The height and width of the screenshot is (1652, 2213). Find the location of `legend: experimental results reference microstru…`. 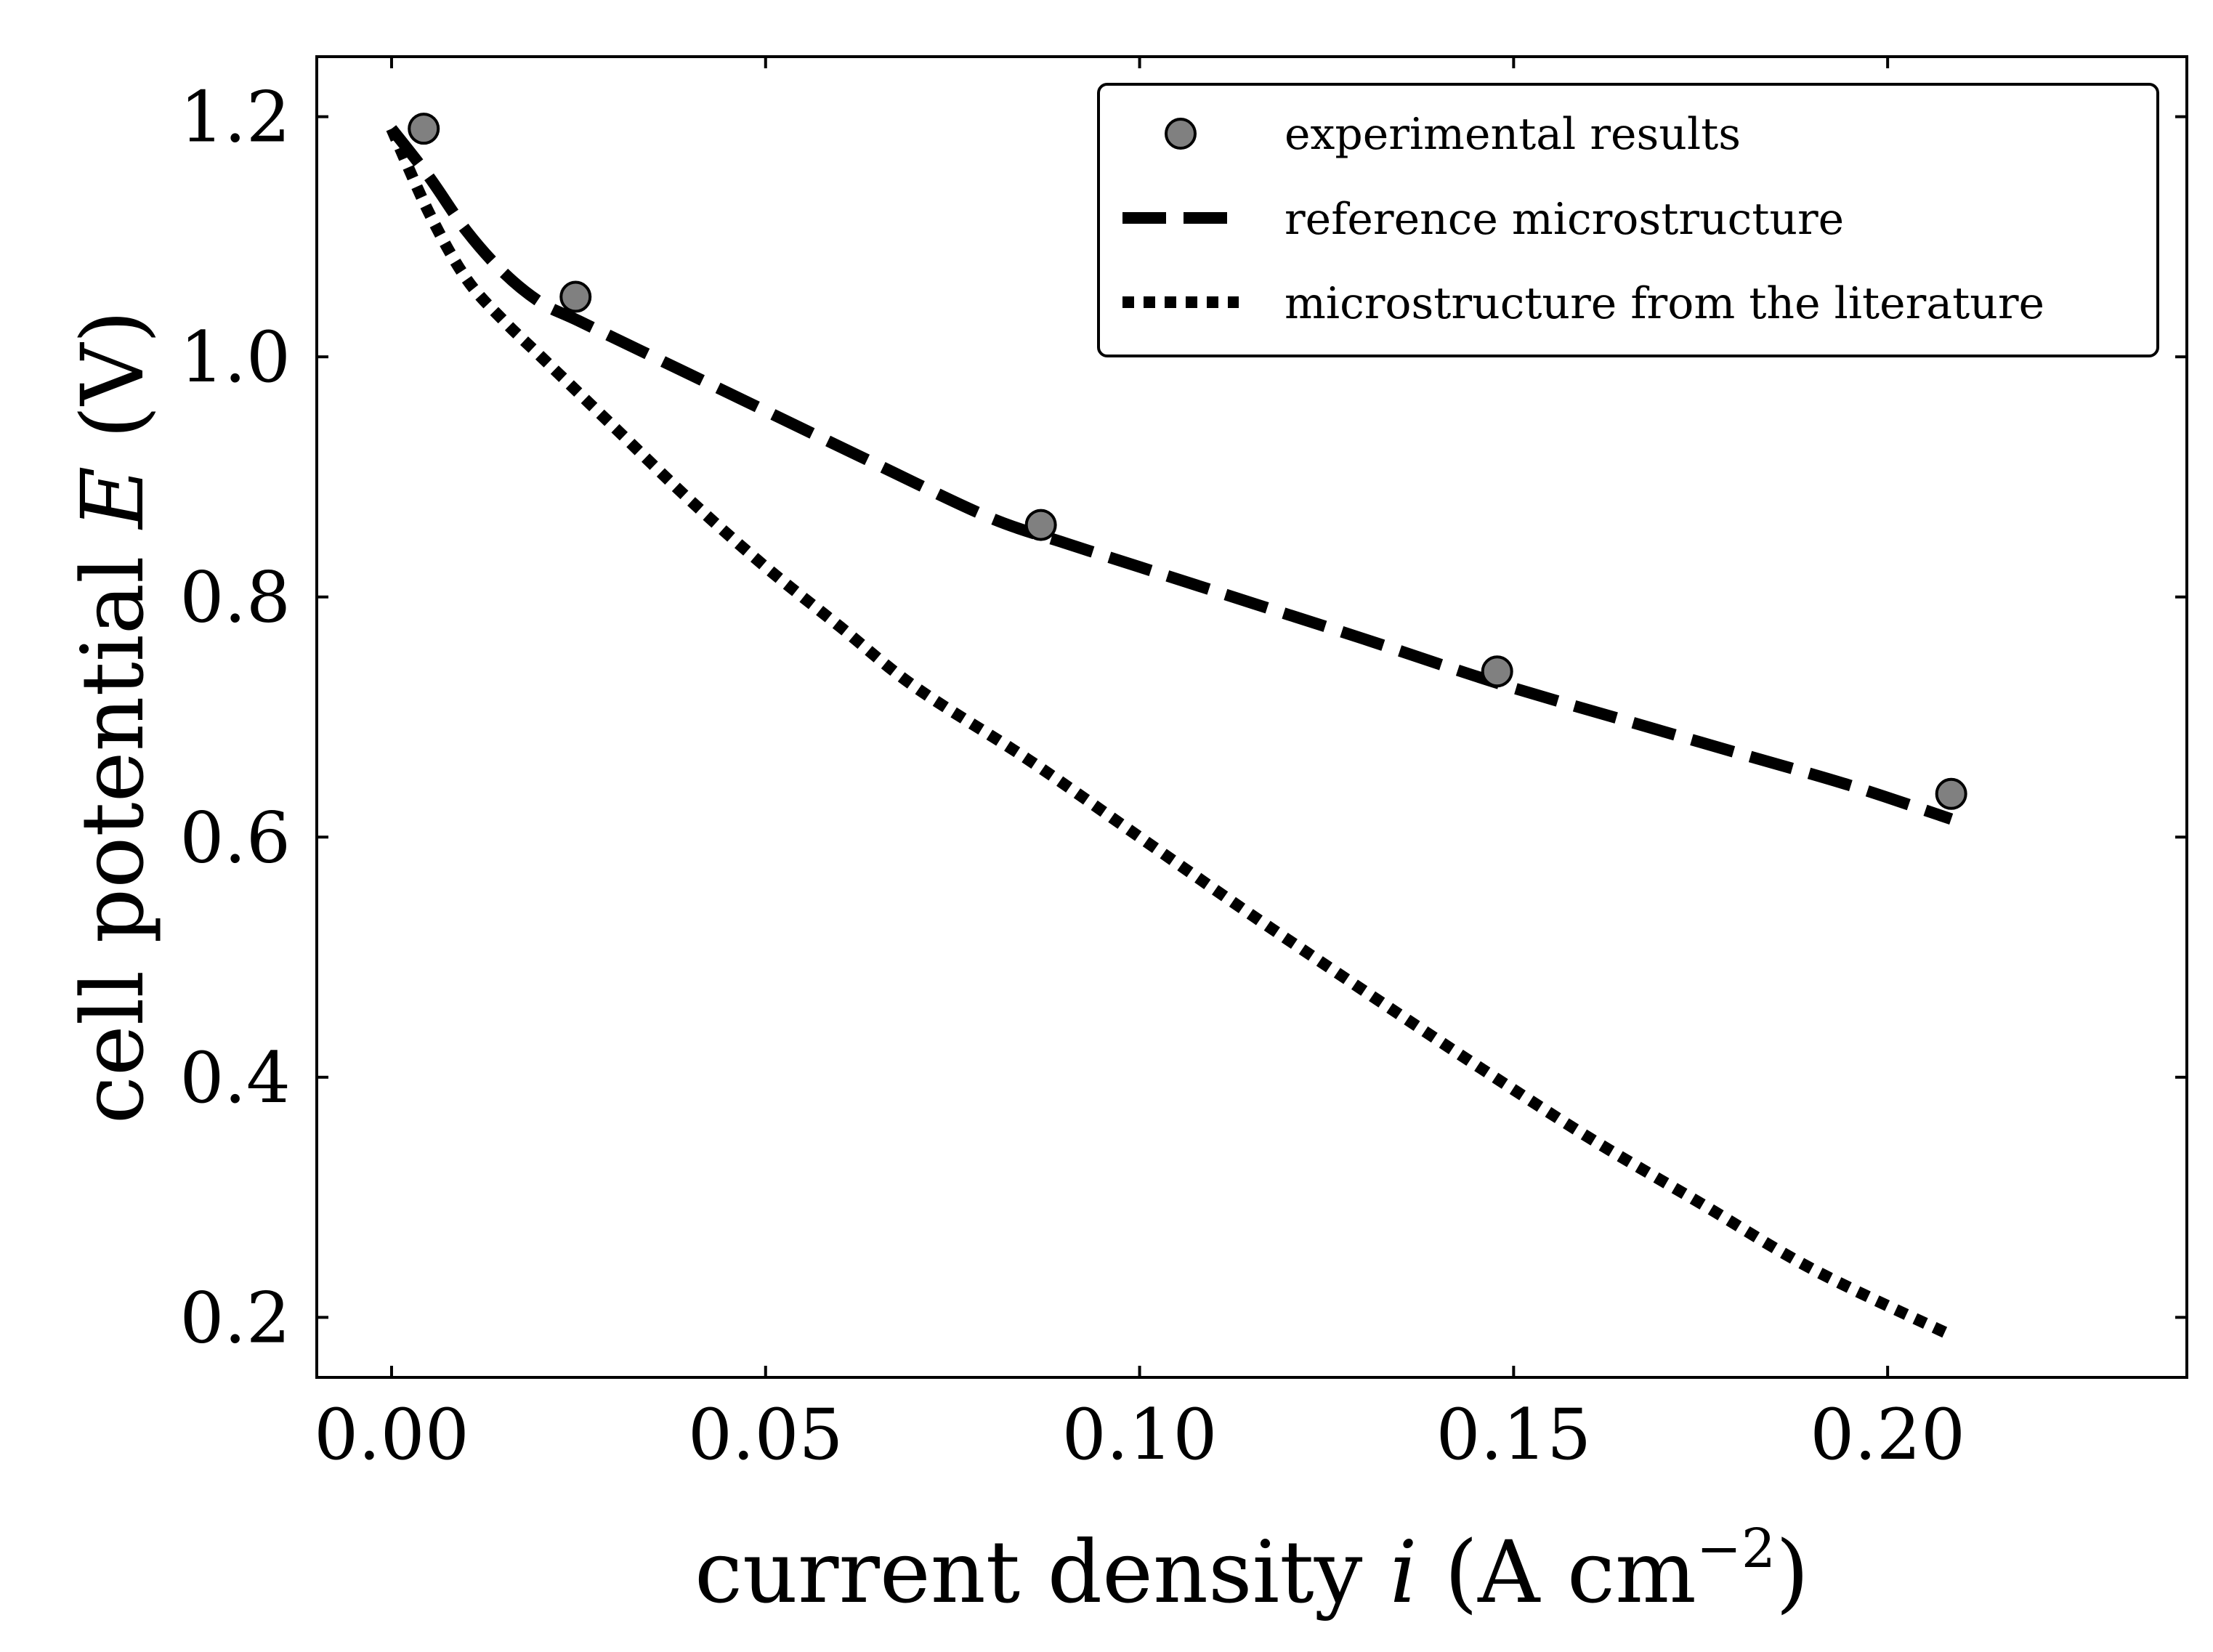

legend: experimental results reference microstru… is located at coordinates (1628, 220).